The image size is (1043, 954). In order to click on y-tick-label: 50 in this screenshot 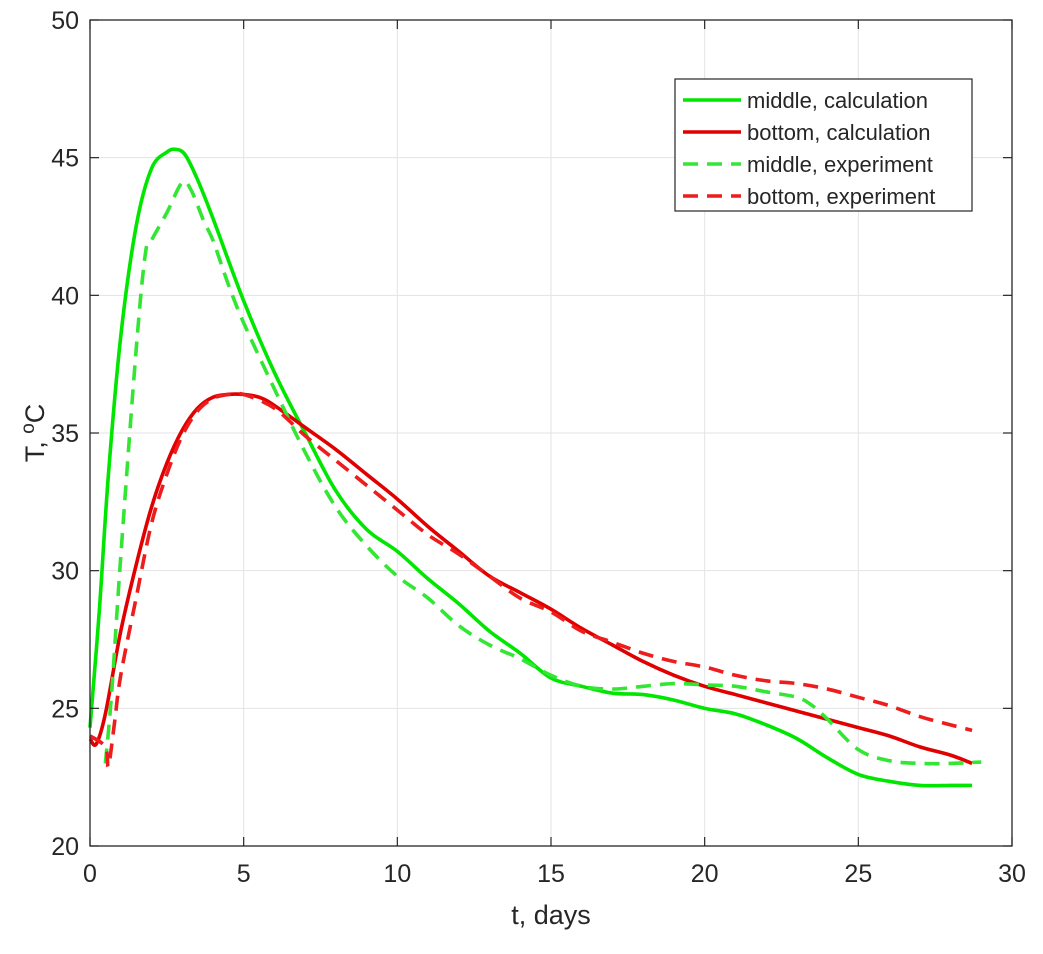, I will do `click(65, 21)`.